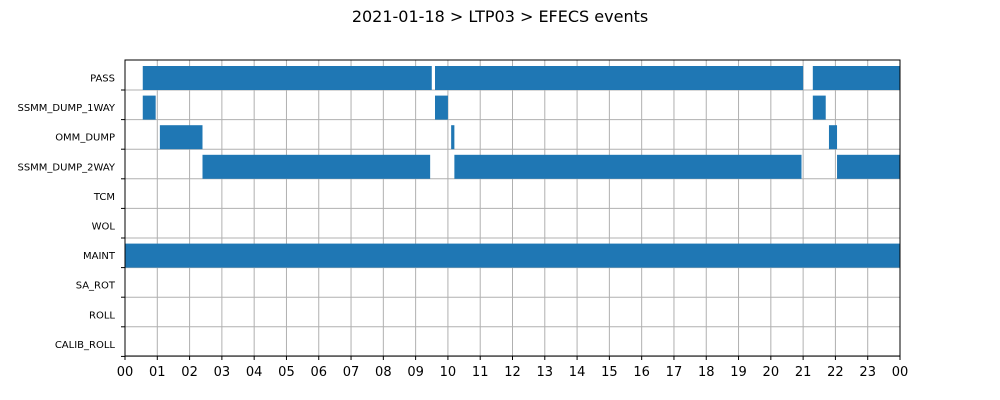 This screenshot has width=1000, height=400. I want to click on y-category-label: SA_ROT, so click(96, 286).